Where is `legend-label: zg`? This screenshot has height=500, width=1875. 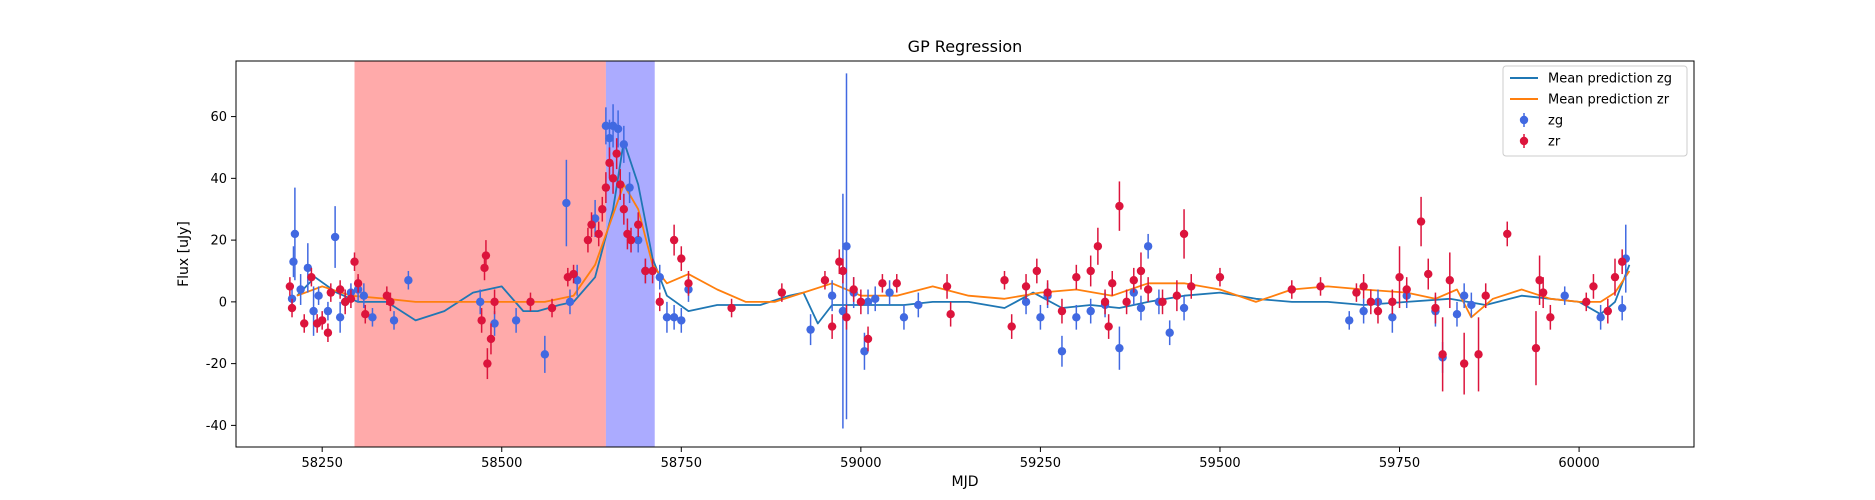
legend-label: zg is located at coordinates (1555, 121).